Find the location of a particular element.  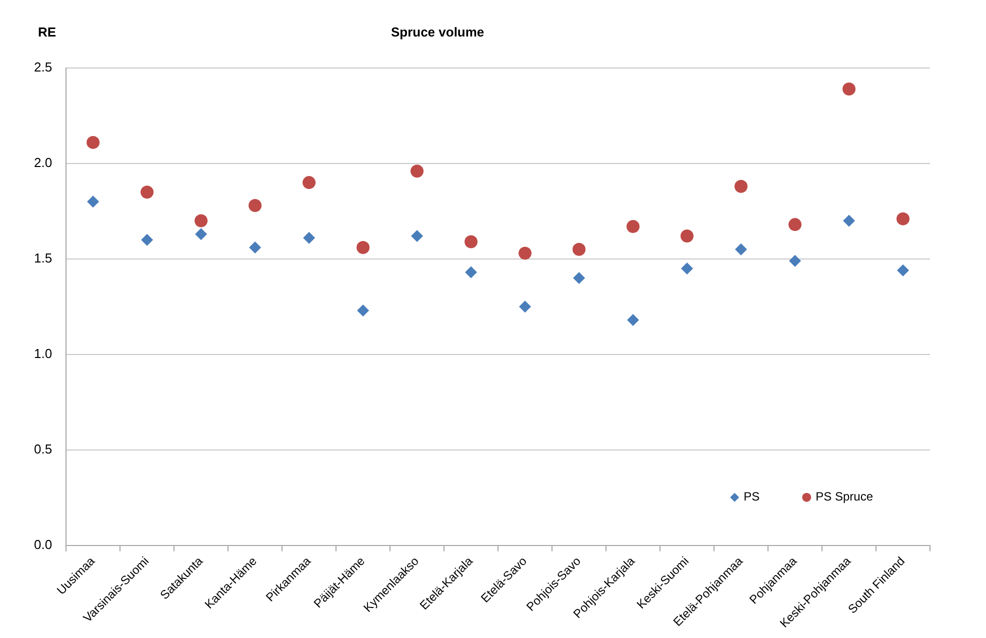

y-tick-label: 0.5 is located at coordinates (43, 448).